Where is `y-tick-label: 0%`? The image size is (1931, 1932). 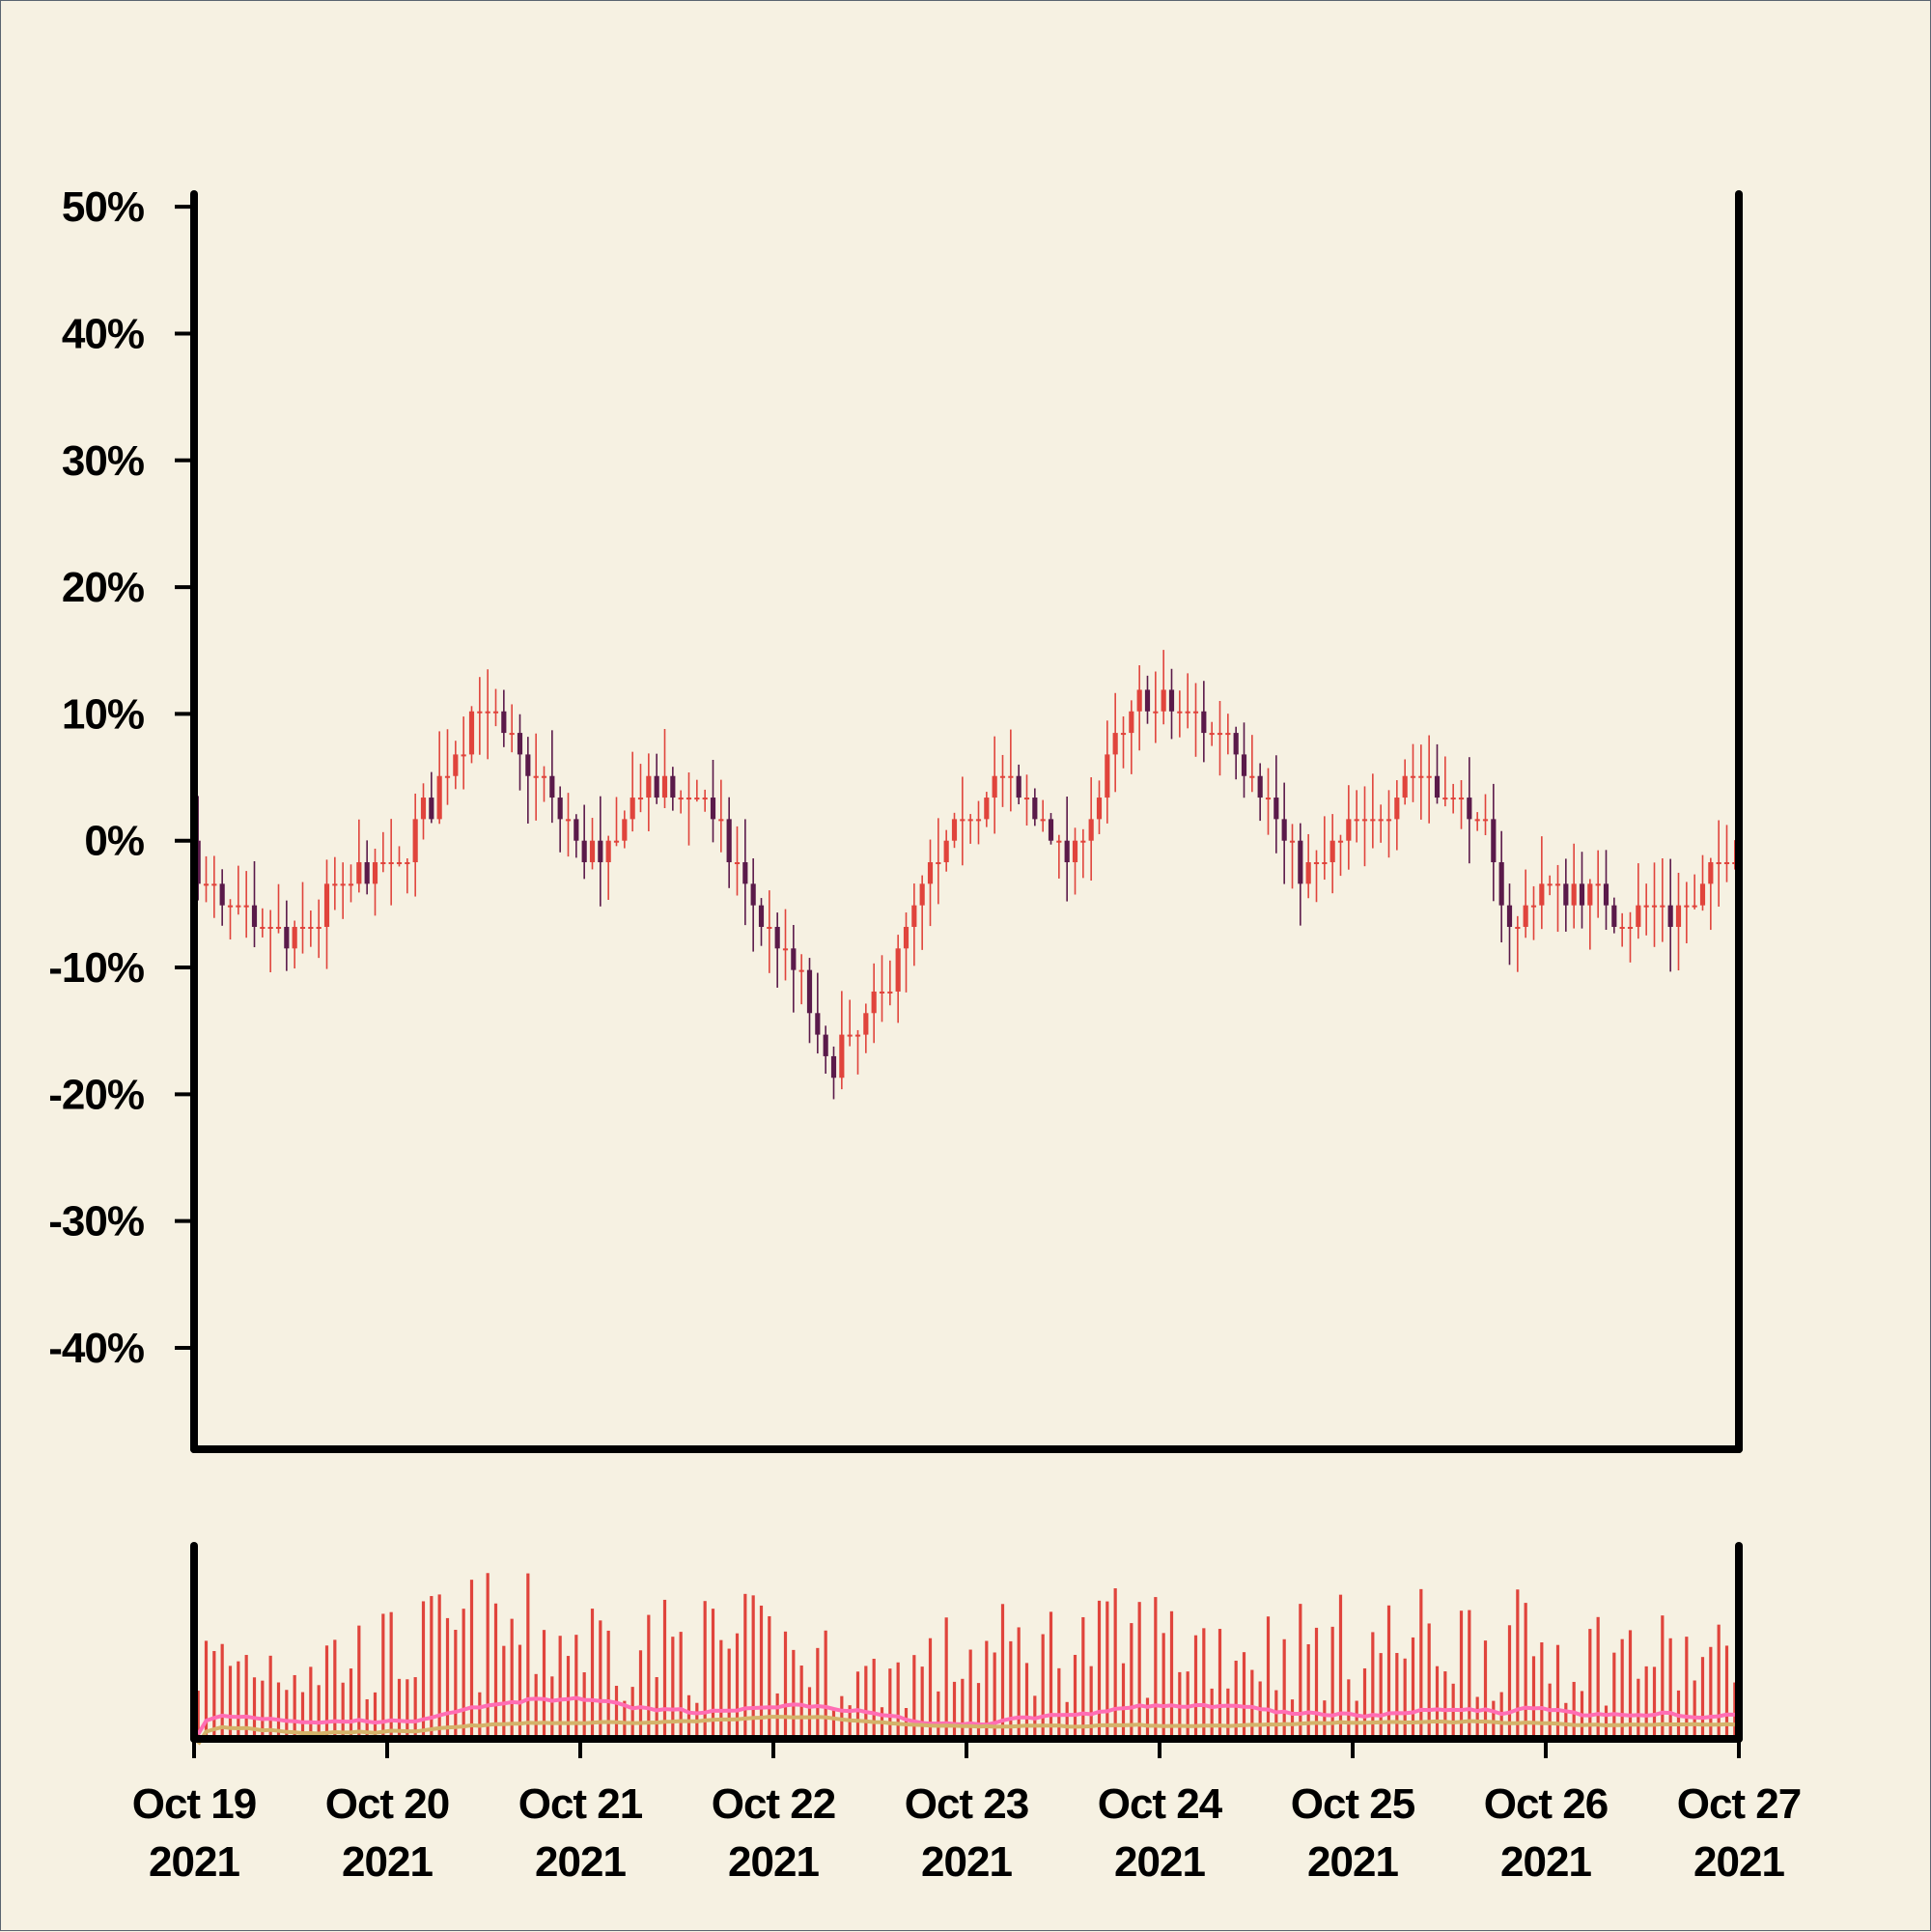 y-tick-label: 0% is located at coordinates (114, 842).